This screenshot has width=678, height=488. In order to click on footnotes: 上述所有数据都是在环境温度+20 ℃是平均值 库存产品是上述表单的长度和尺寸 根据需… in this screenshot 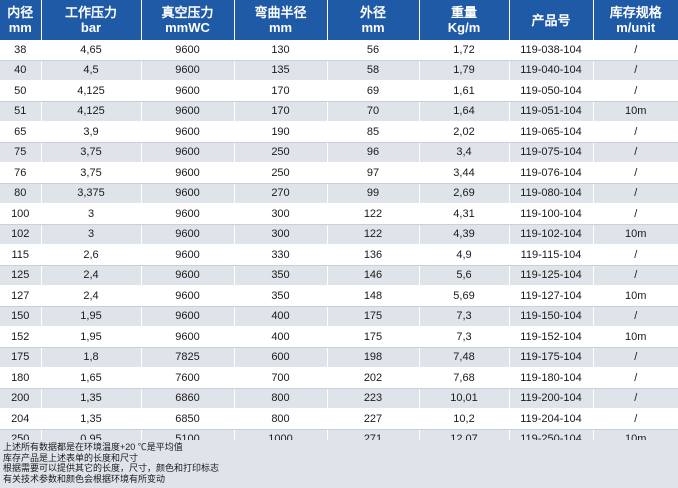, I will do `click(339, 464)`.